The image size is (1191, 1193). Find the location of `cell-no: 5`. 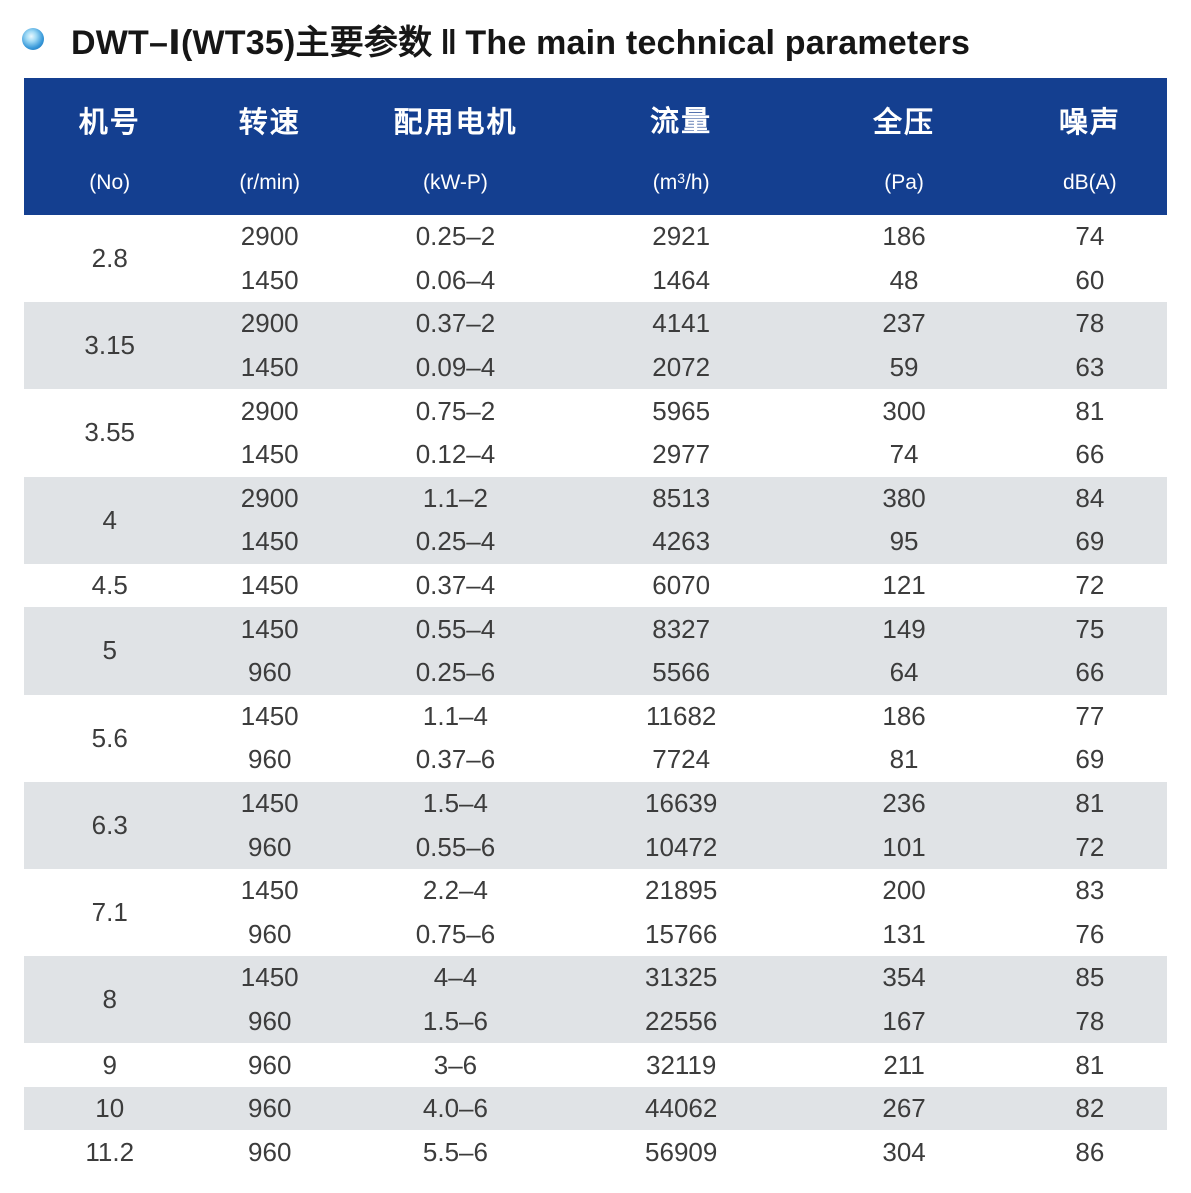

cell-no: 5 is located at coordinates (110, 651).